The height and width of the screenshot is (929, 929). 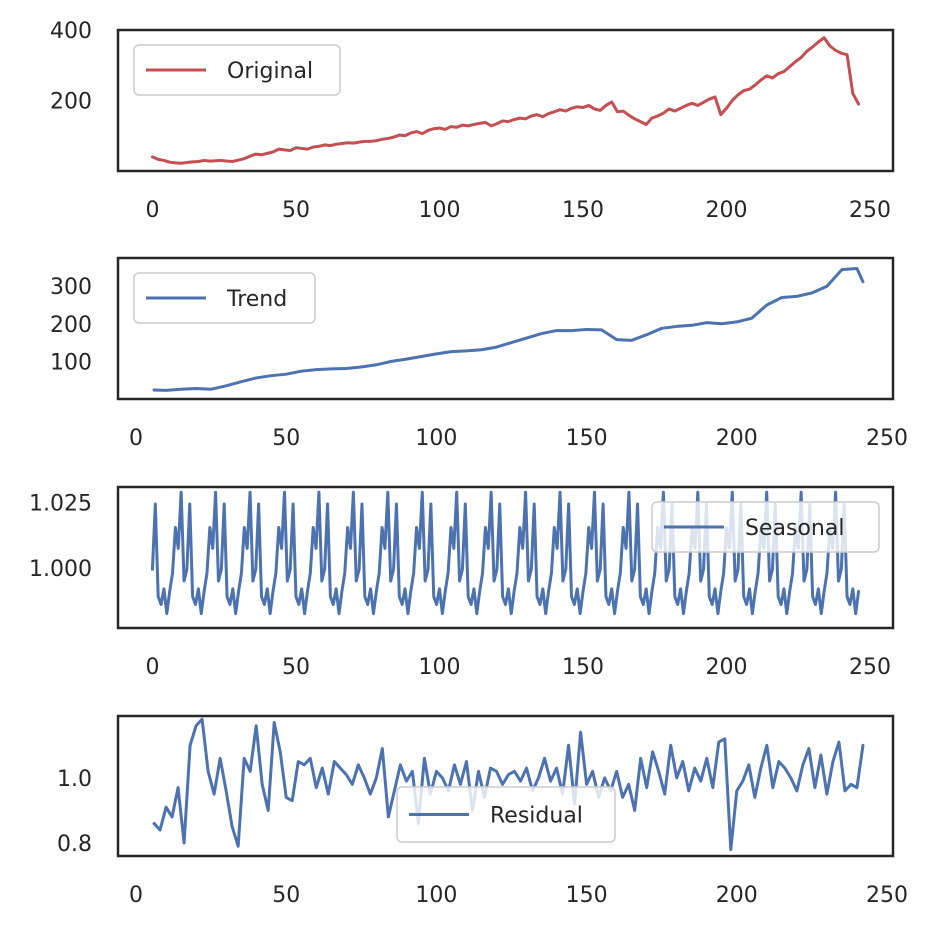 I want to click on legend-residual: Residual, so click(x=506, y=814).